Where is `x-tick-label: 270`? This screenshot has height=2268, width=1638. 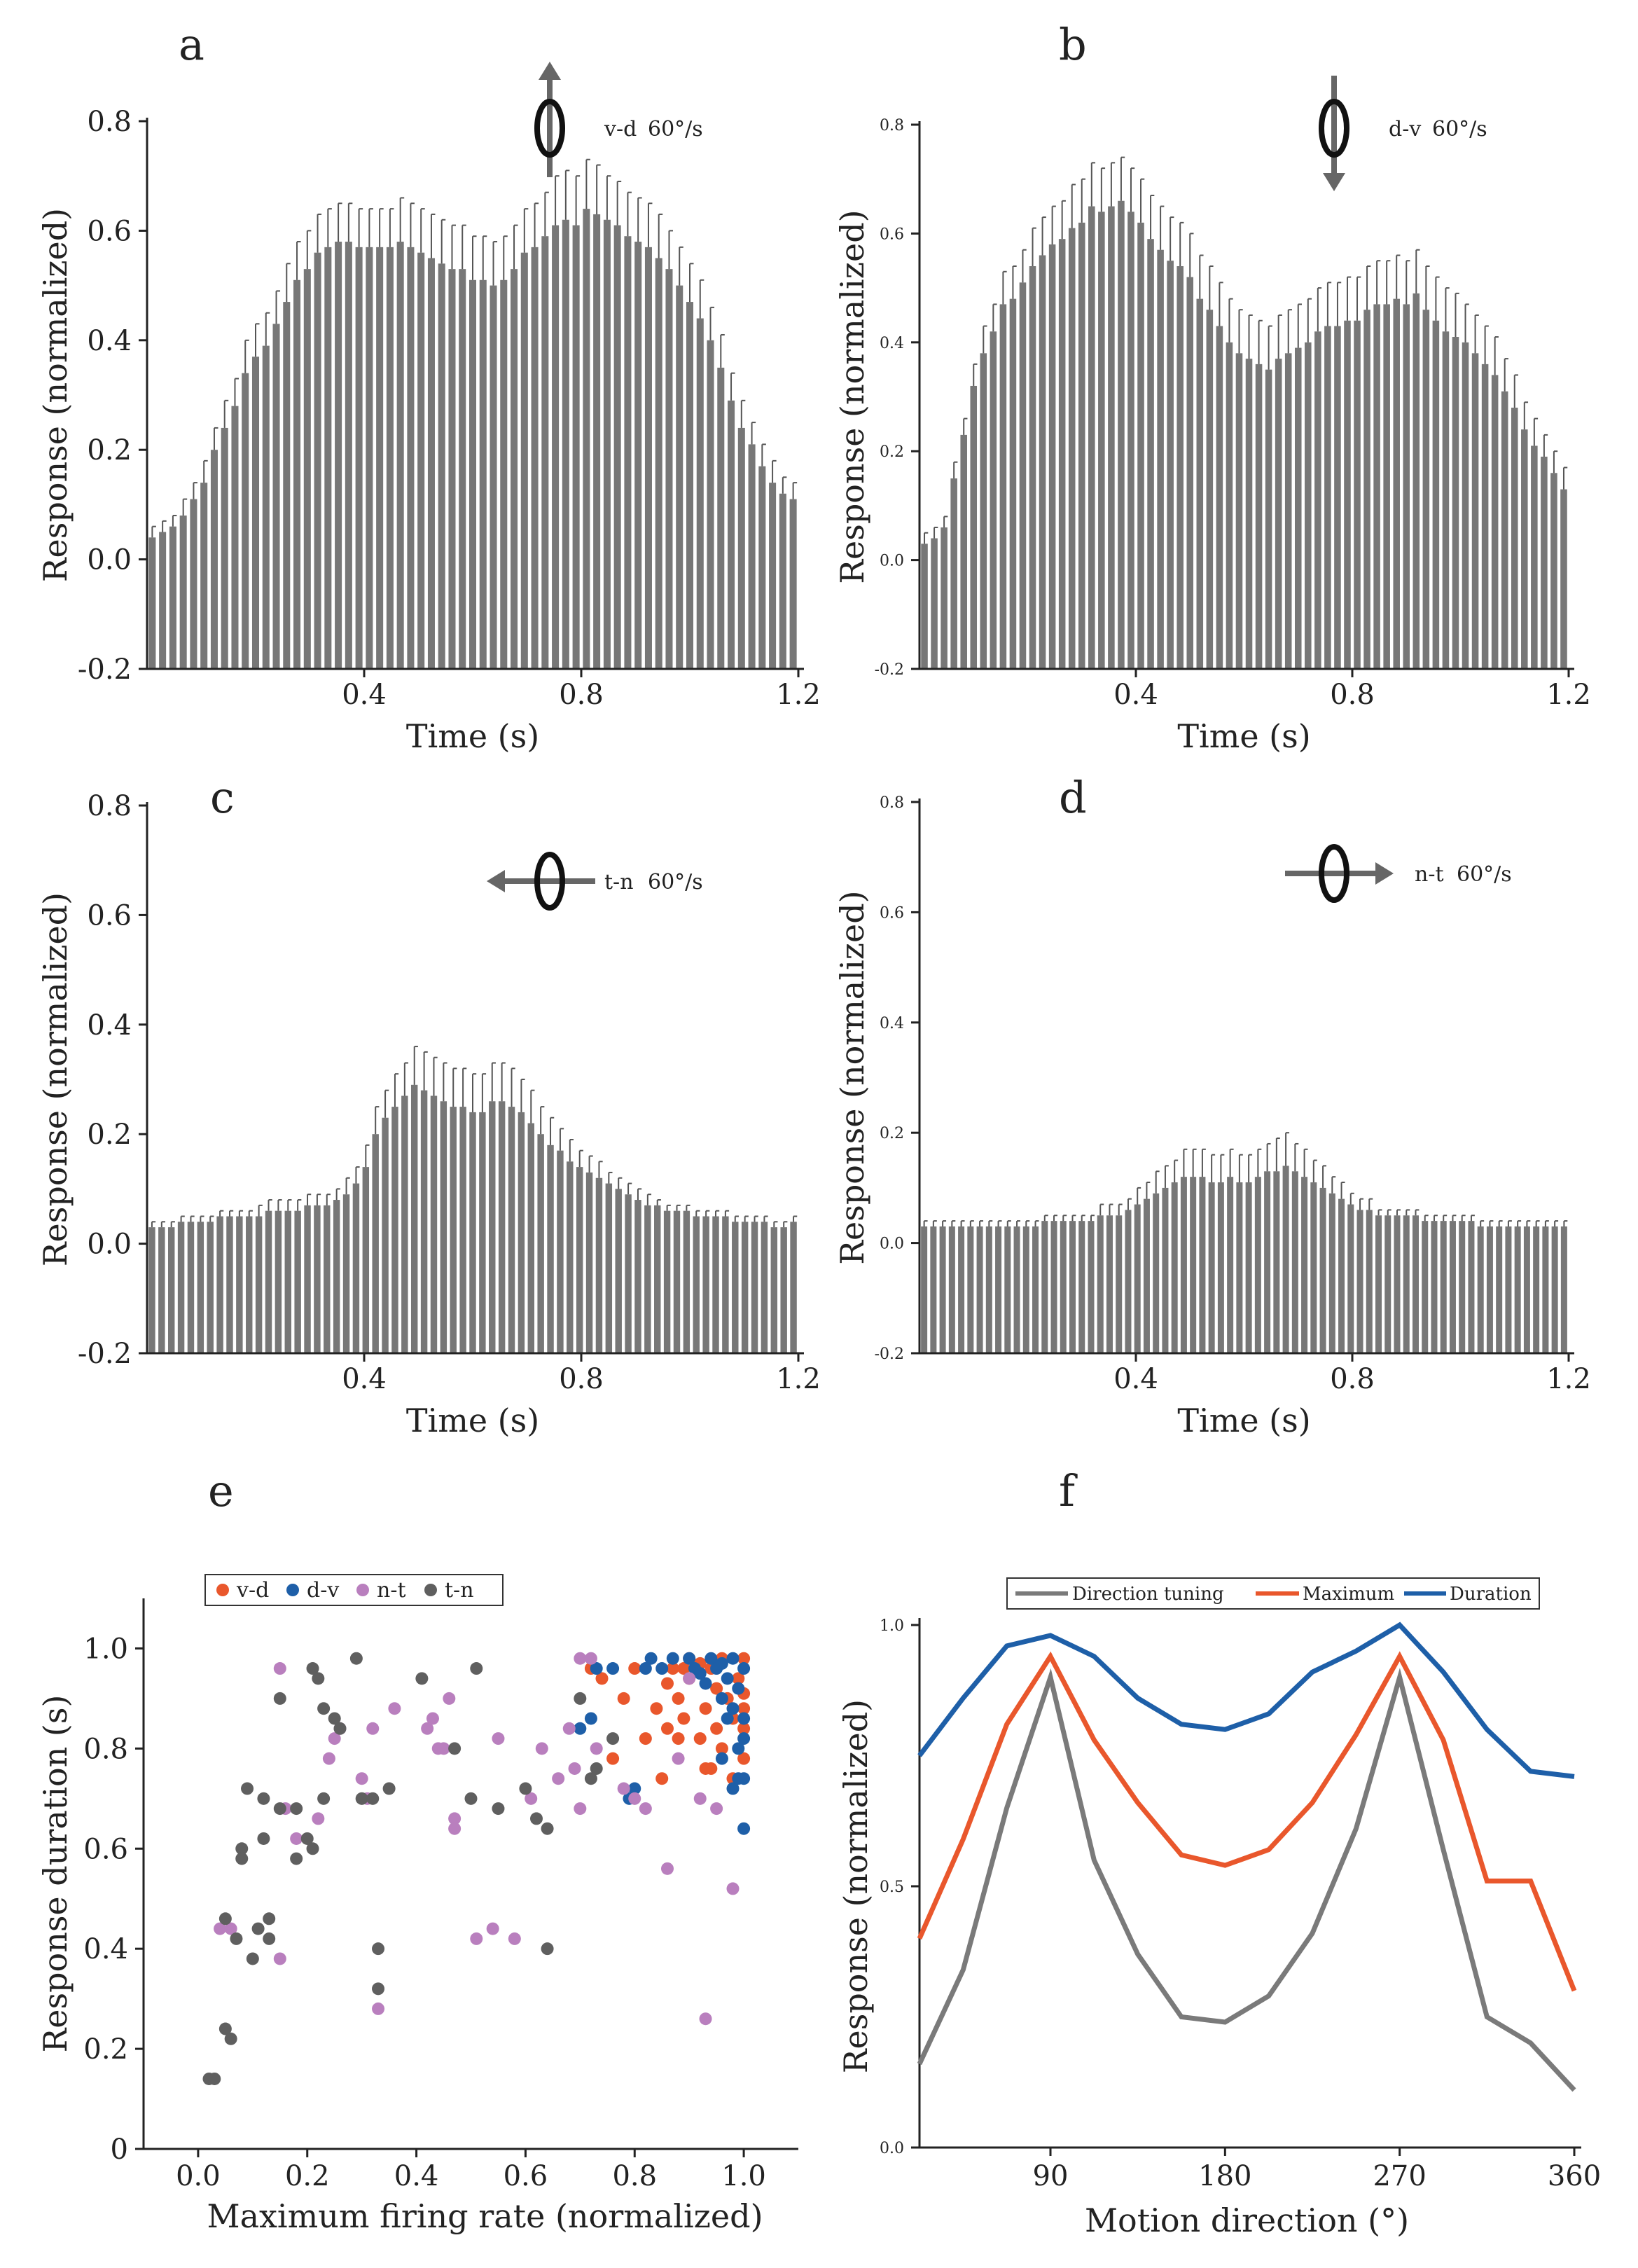 x-tick-label: 270 is located at coordinates (1399, 2176).